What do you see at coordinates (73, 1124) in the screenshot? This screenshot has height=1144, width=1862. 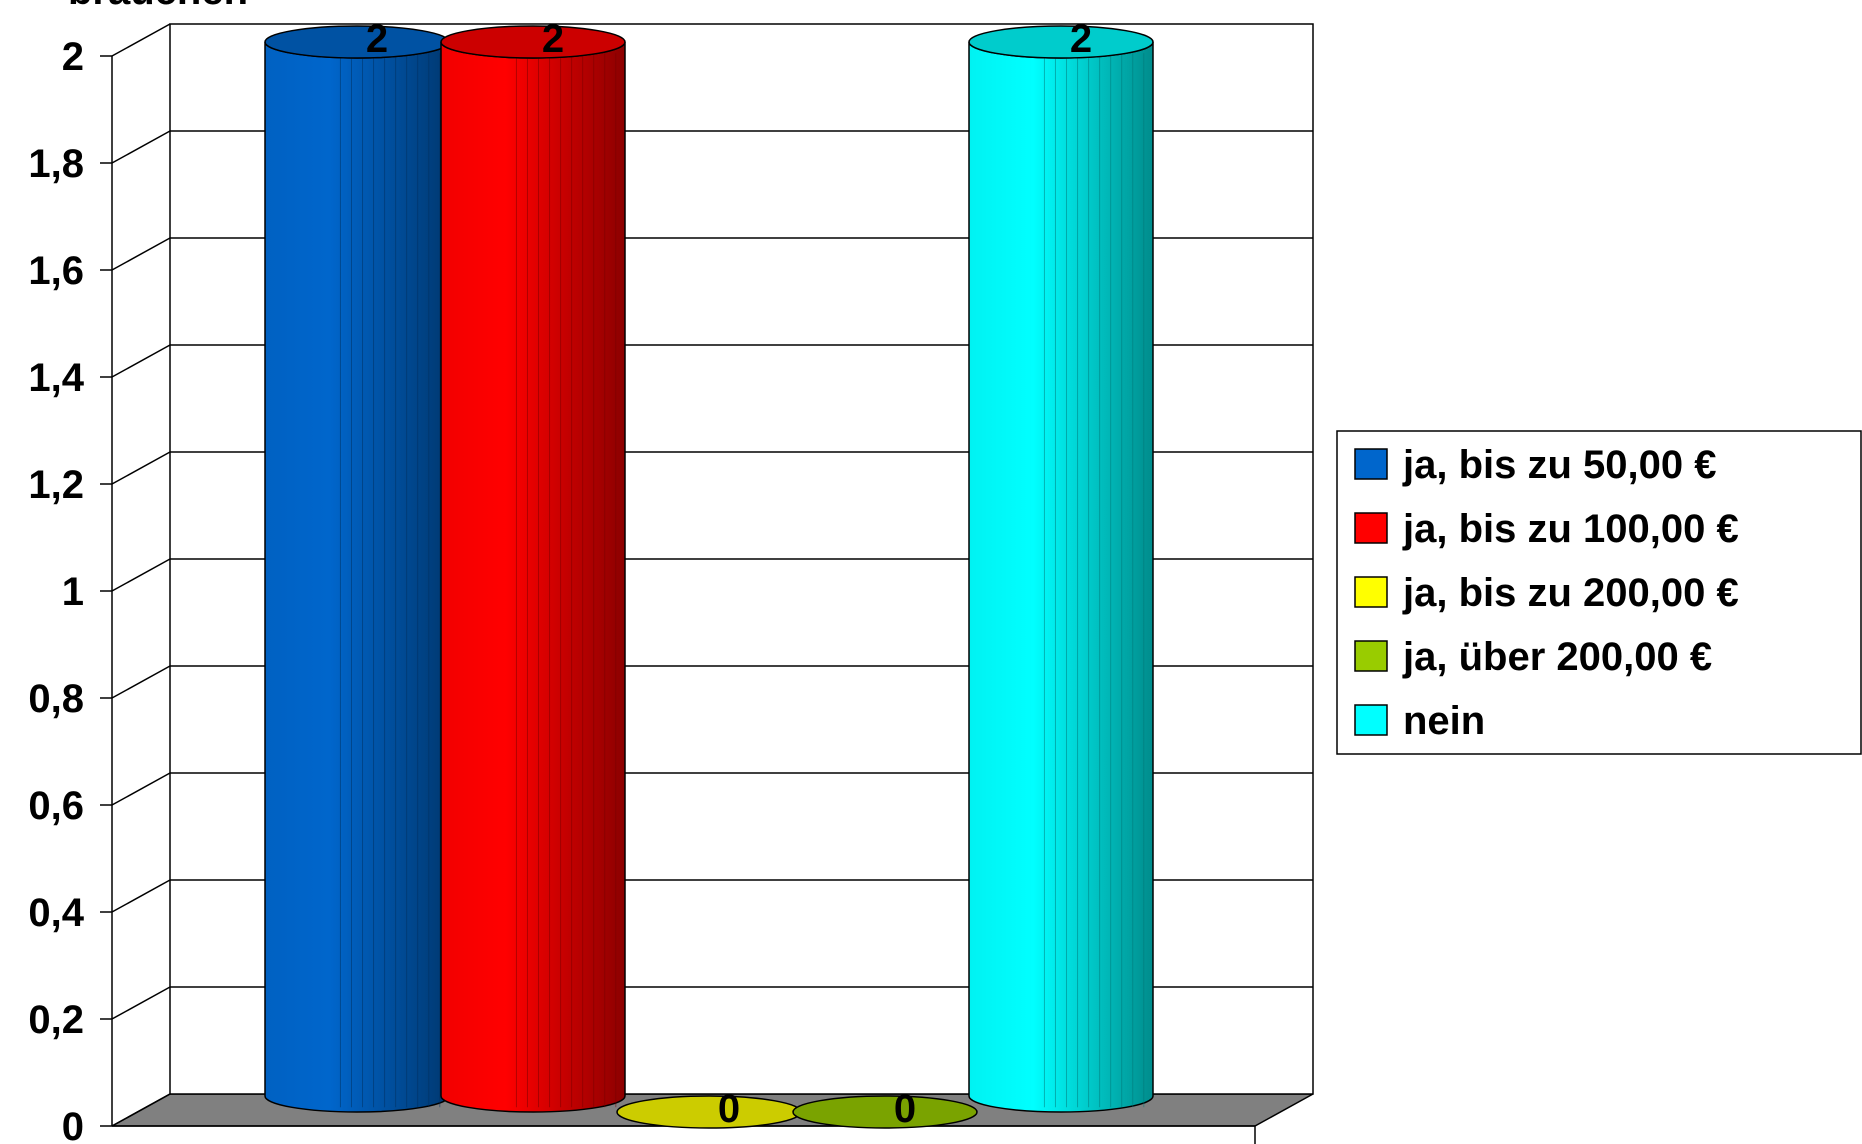 I see `y-tick-label: 0` at bounding box center [73, 1124].